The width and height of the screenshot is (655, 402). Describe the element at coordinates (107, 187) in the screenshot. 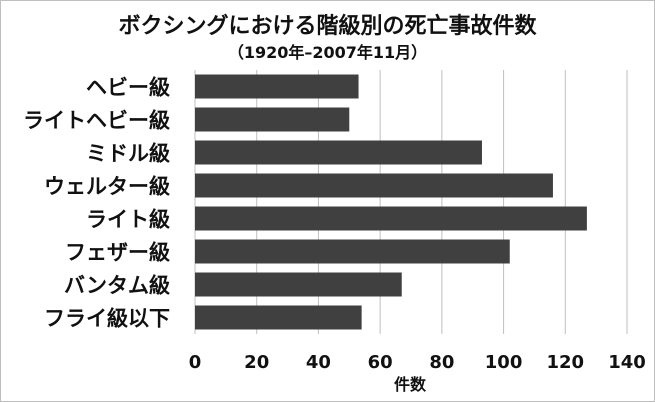

I see `category-label: ウェルター級` at that location.